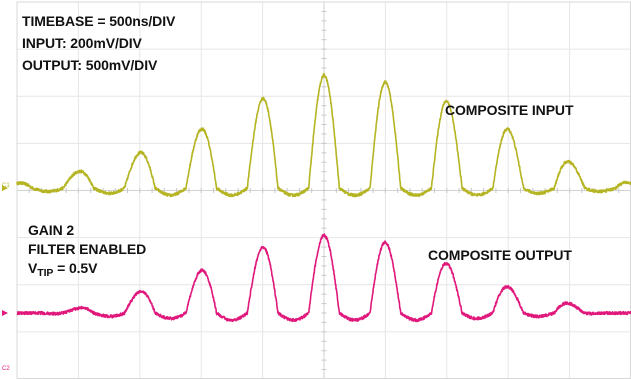 The width and height of the screenshot is (631, 379). Describe the element at coordinates (51, 230) in the screenshot. I see `gain-label: GAIN 2` at that location.